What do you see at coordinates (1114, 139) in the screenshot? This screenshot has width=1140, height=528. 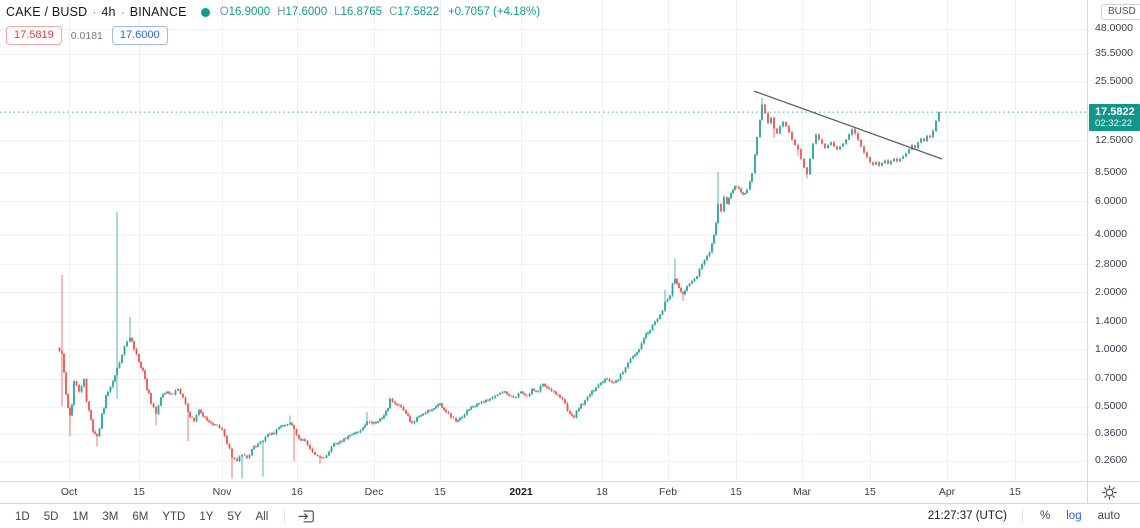 I see `price-tick-label: 12.5000` at bounding box center [1114, 139].